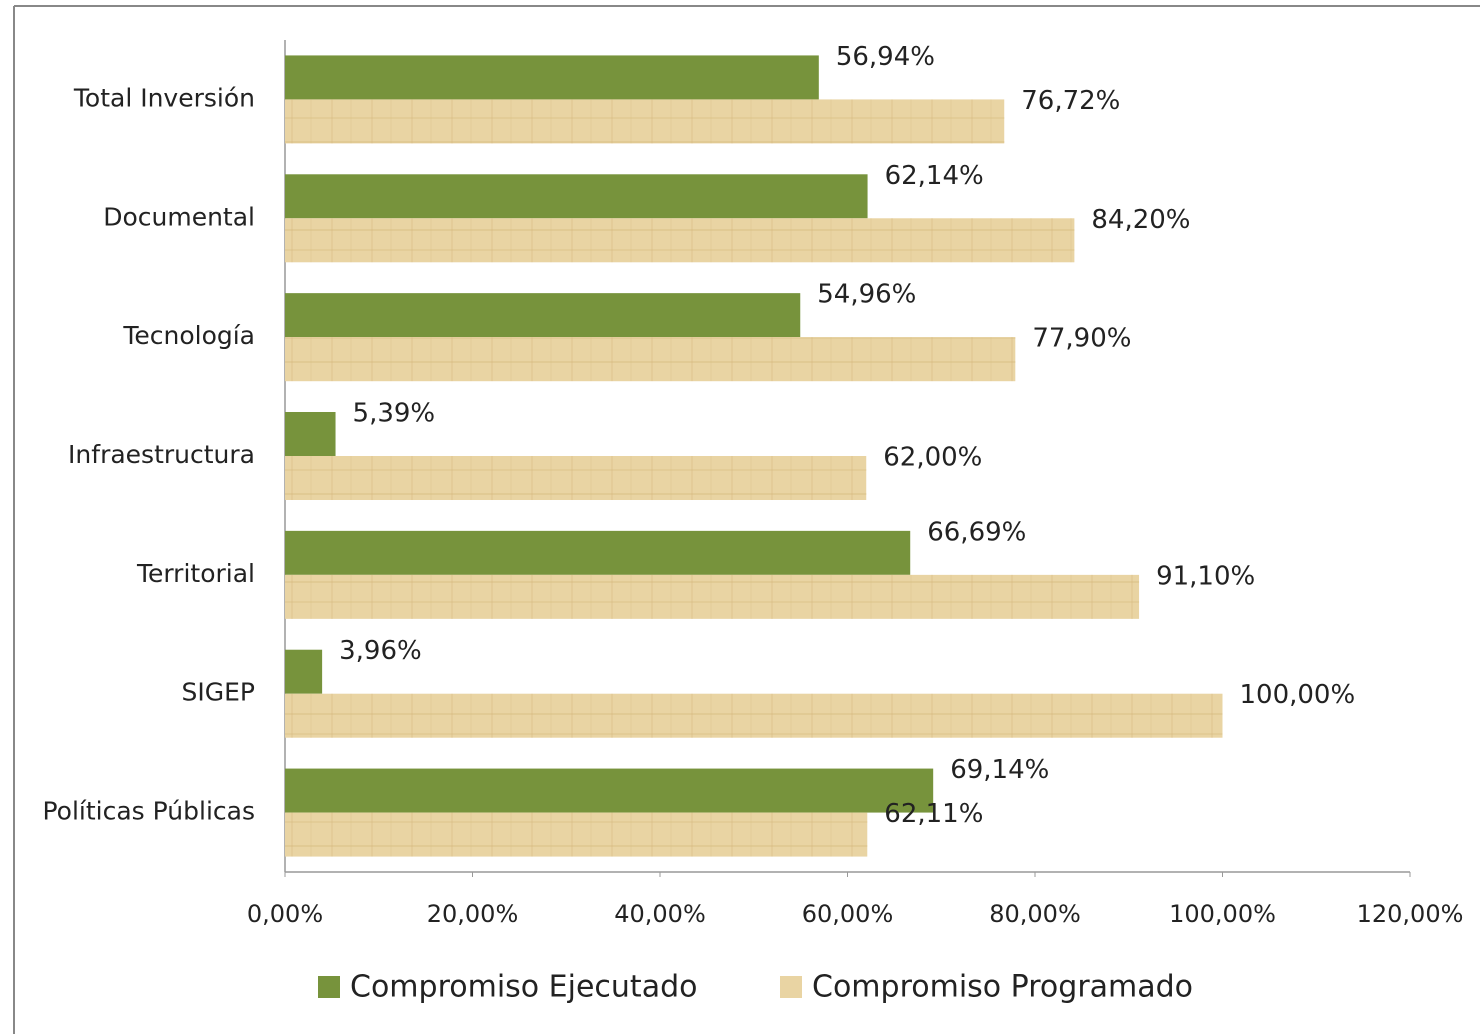  I want to click on x-tick-label: 120,00%, so click(1410, 914).